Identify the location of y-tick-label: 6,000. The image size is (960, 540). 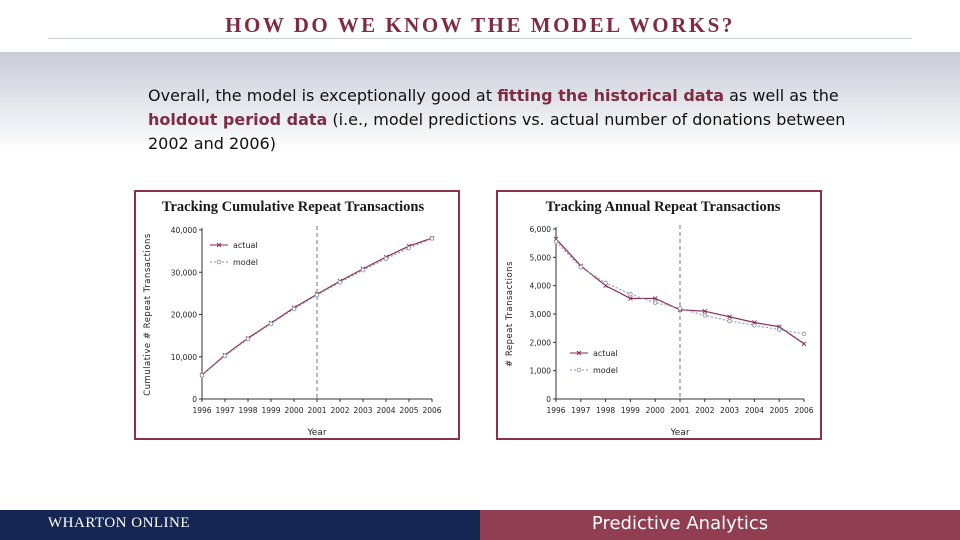
(541, 229).